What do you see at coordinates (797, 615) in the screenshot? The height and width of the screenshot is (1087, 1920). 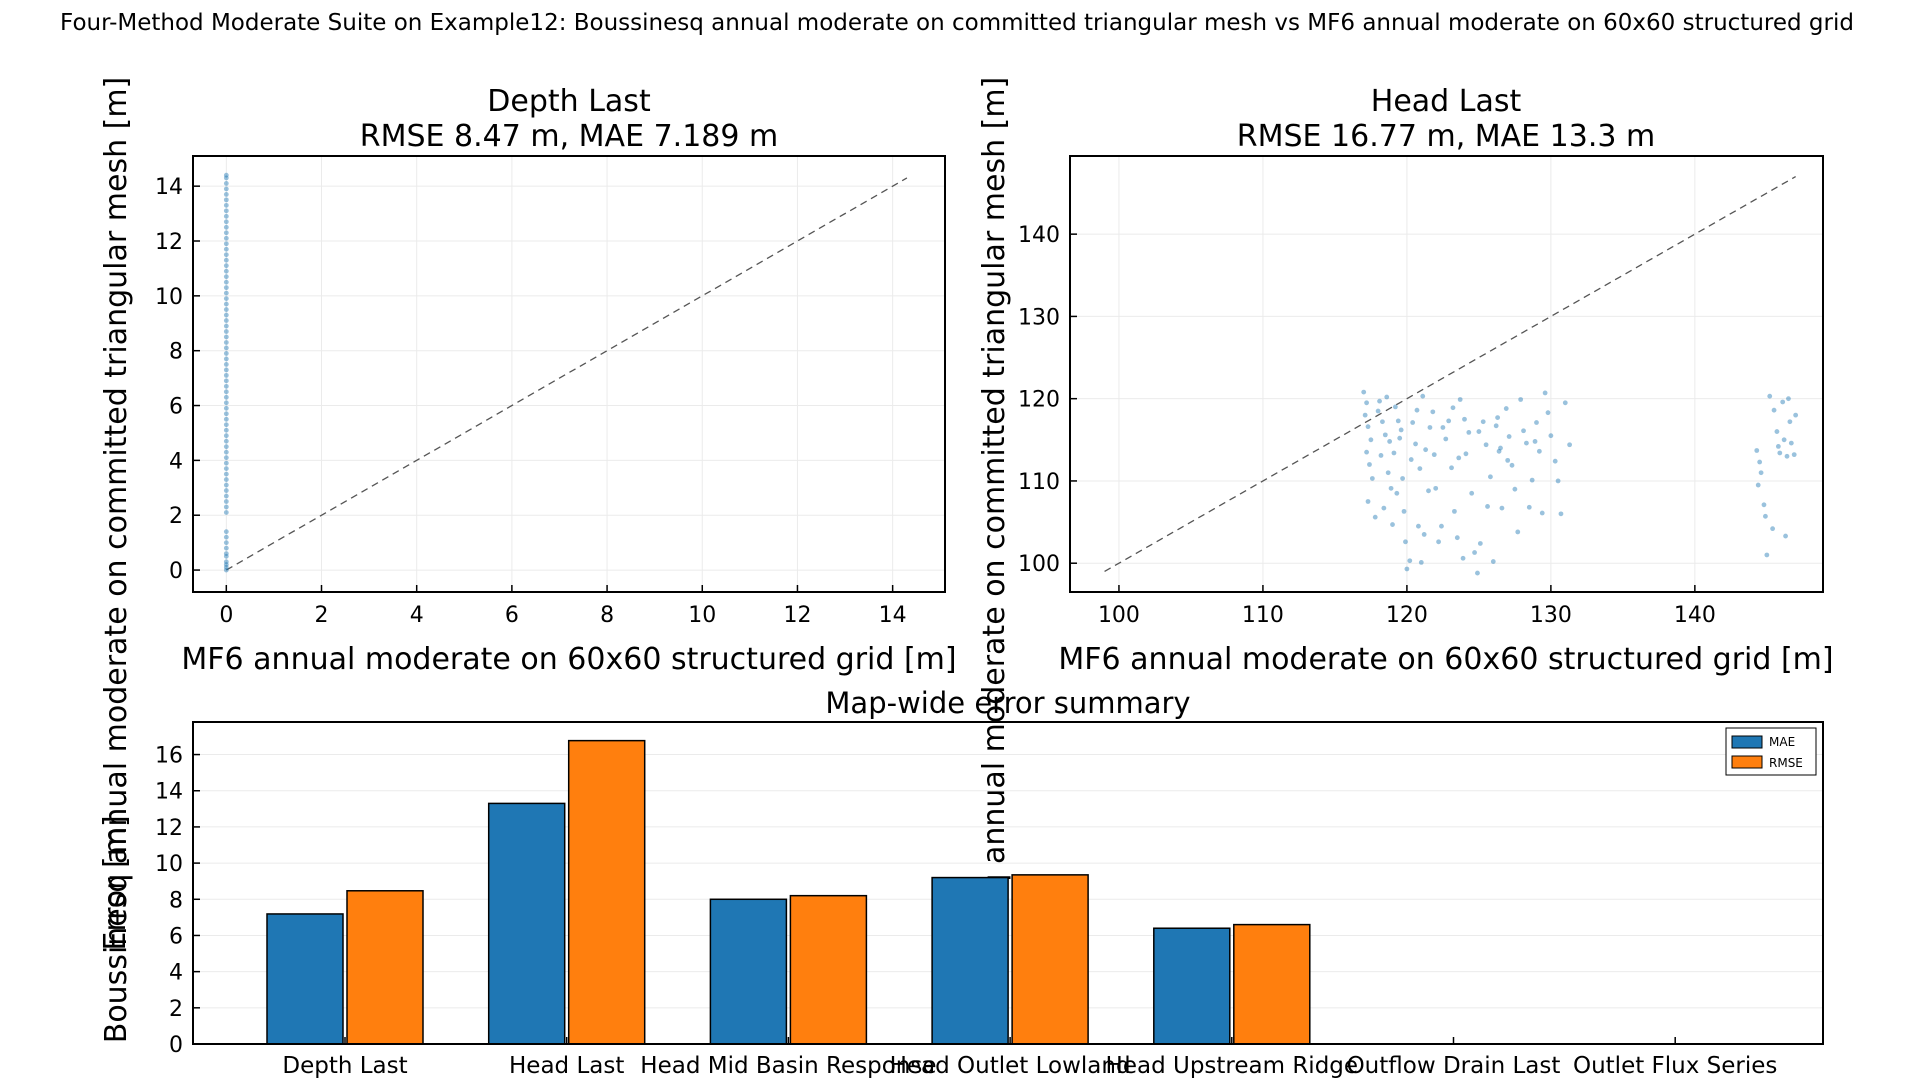 I see `depth-x-tick-label: 12` at bounding box center [797, 615].